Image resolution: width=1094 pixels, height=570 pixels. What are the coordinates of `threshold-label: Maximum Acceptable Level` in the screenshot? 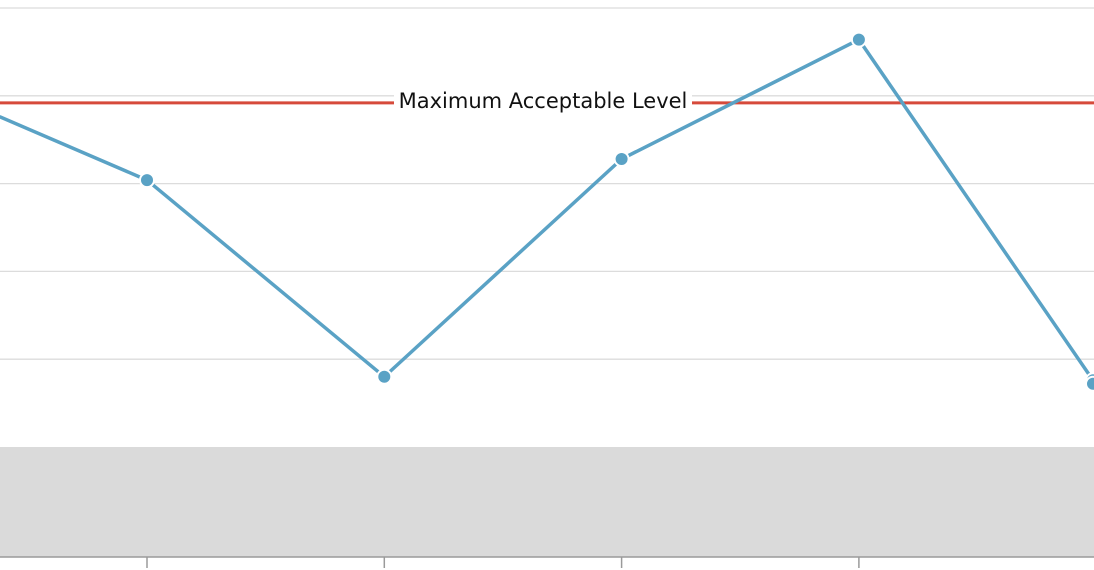 It's located at (543, 101).